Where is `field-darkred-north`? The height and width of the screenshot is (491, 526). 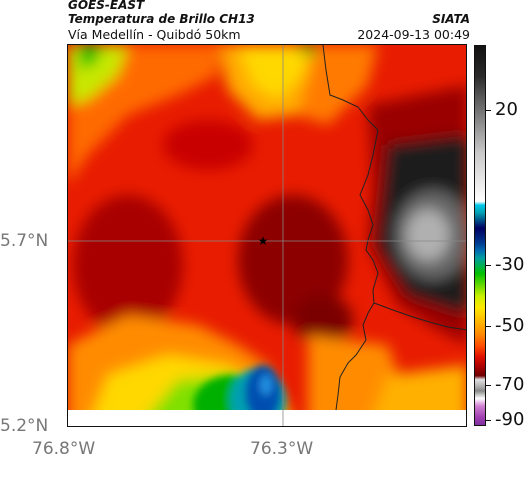 field-darkred-north is located at coordinates (208, 145).